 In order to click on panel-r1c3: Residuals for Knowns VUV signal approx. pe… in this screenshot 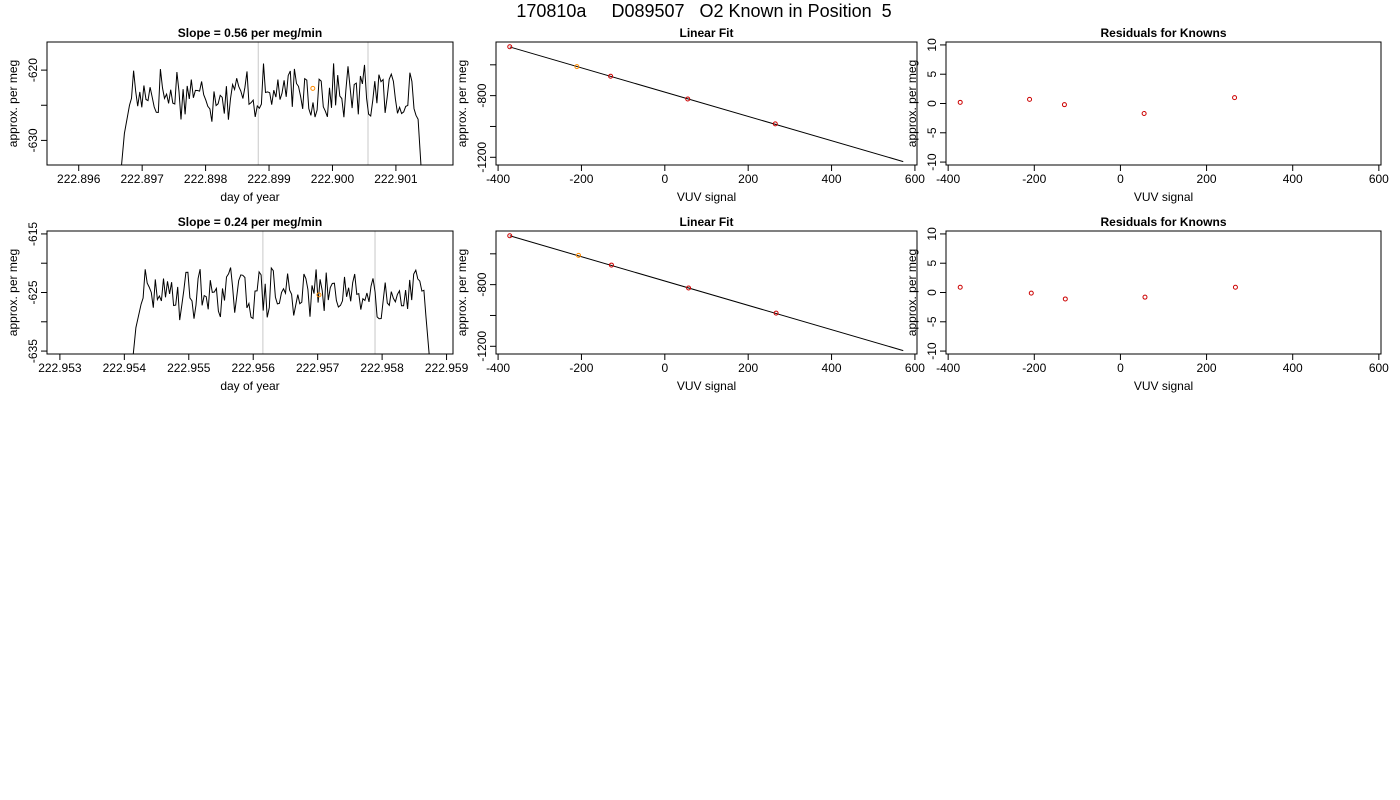, I will do `click(1147, 115)`.